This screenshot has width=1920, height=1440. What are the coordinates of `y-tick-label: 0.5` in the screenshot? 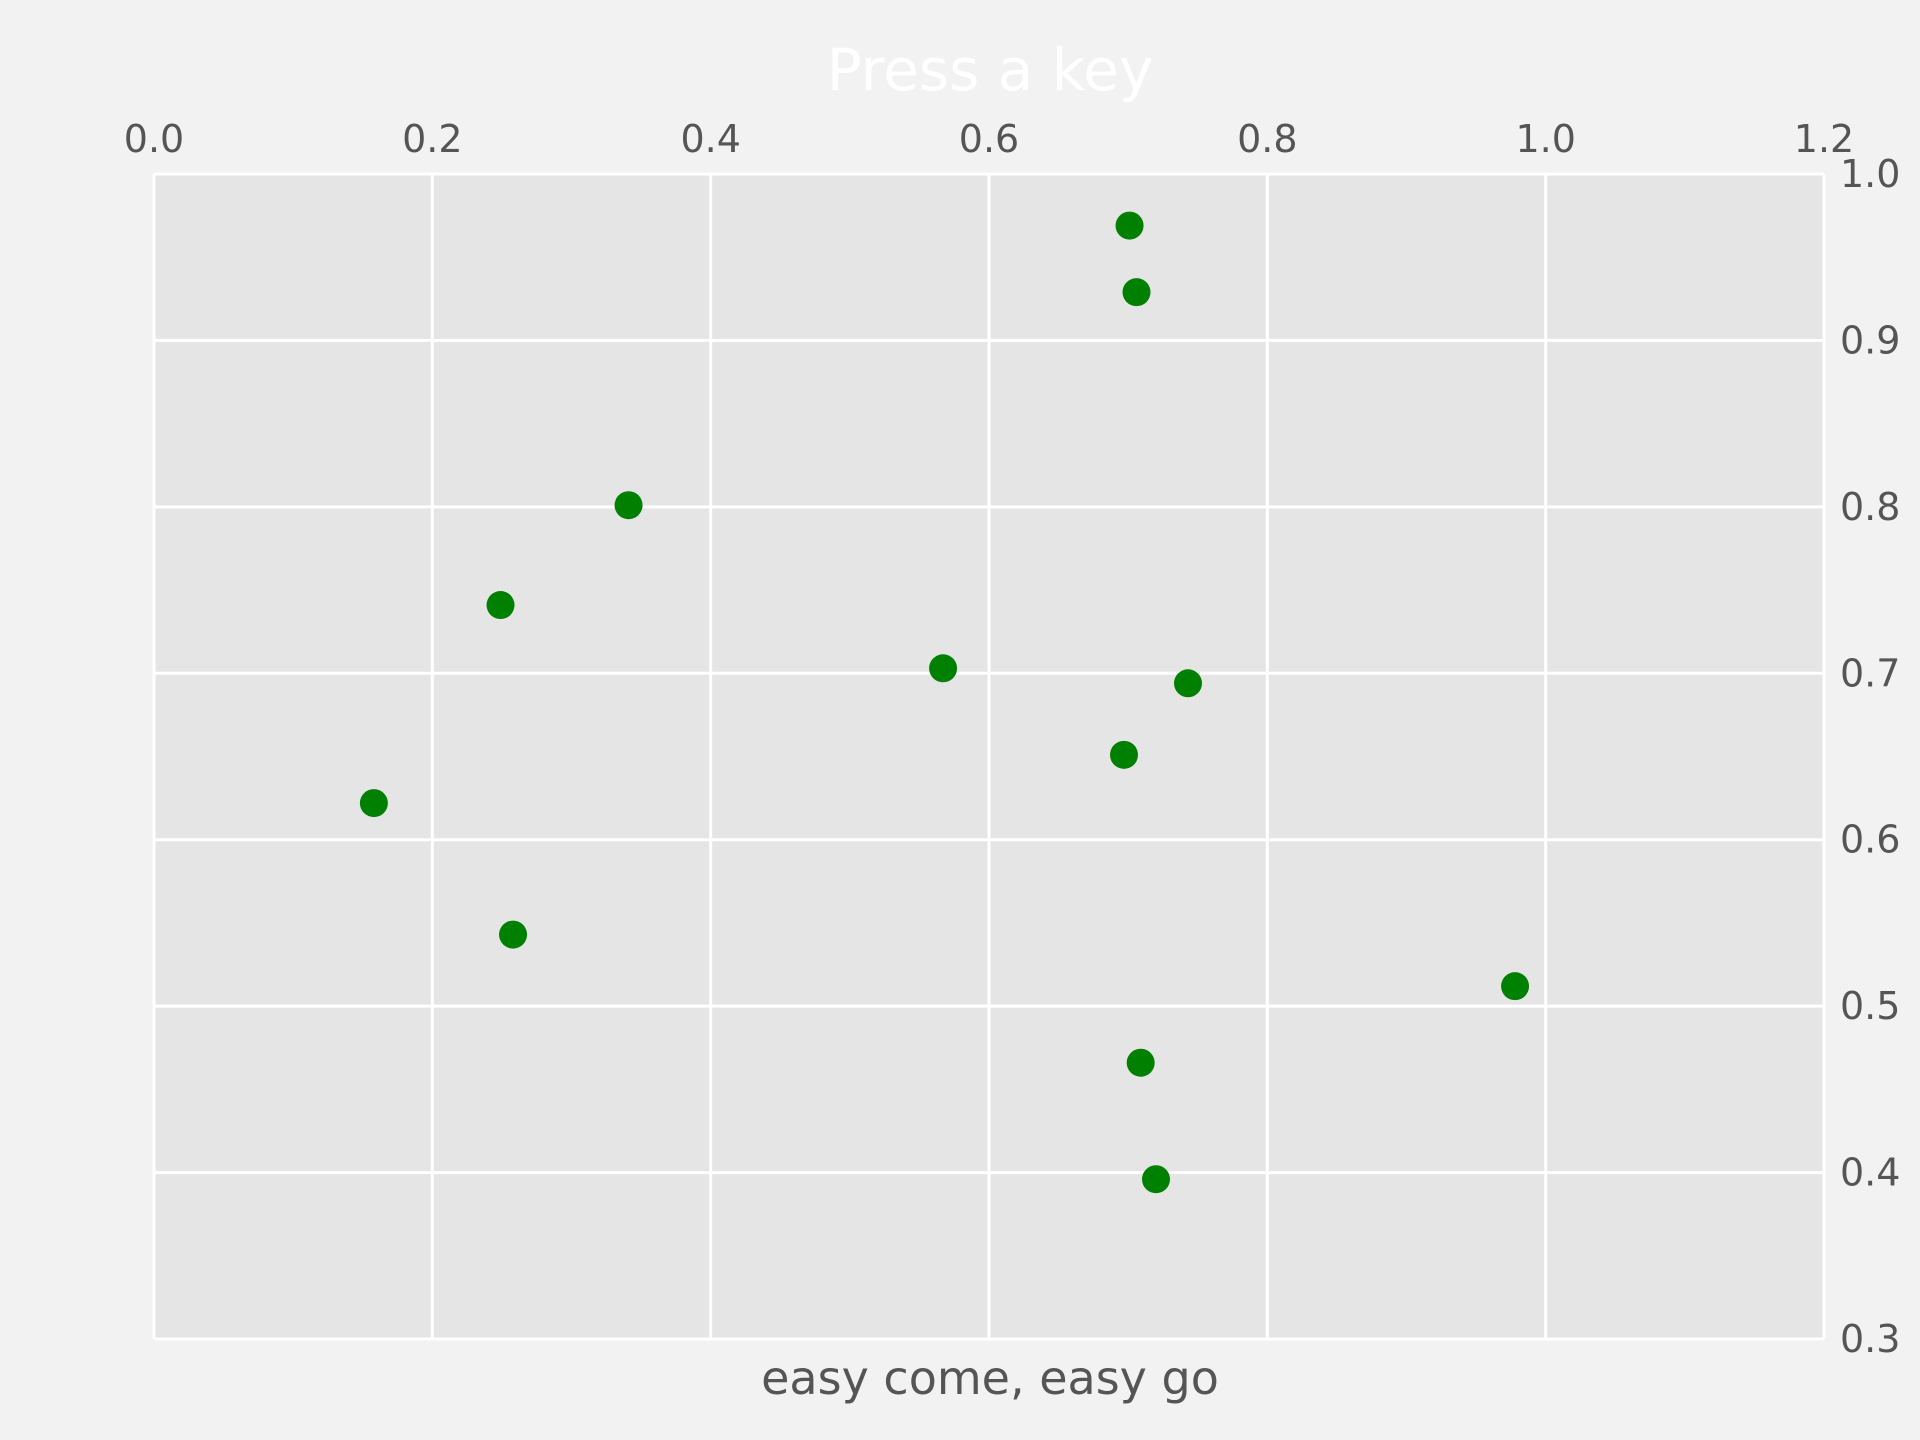 It's located at (1870, 1006).